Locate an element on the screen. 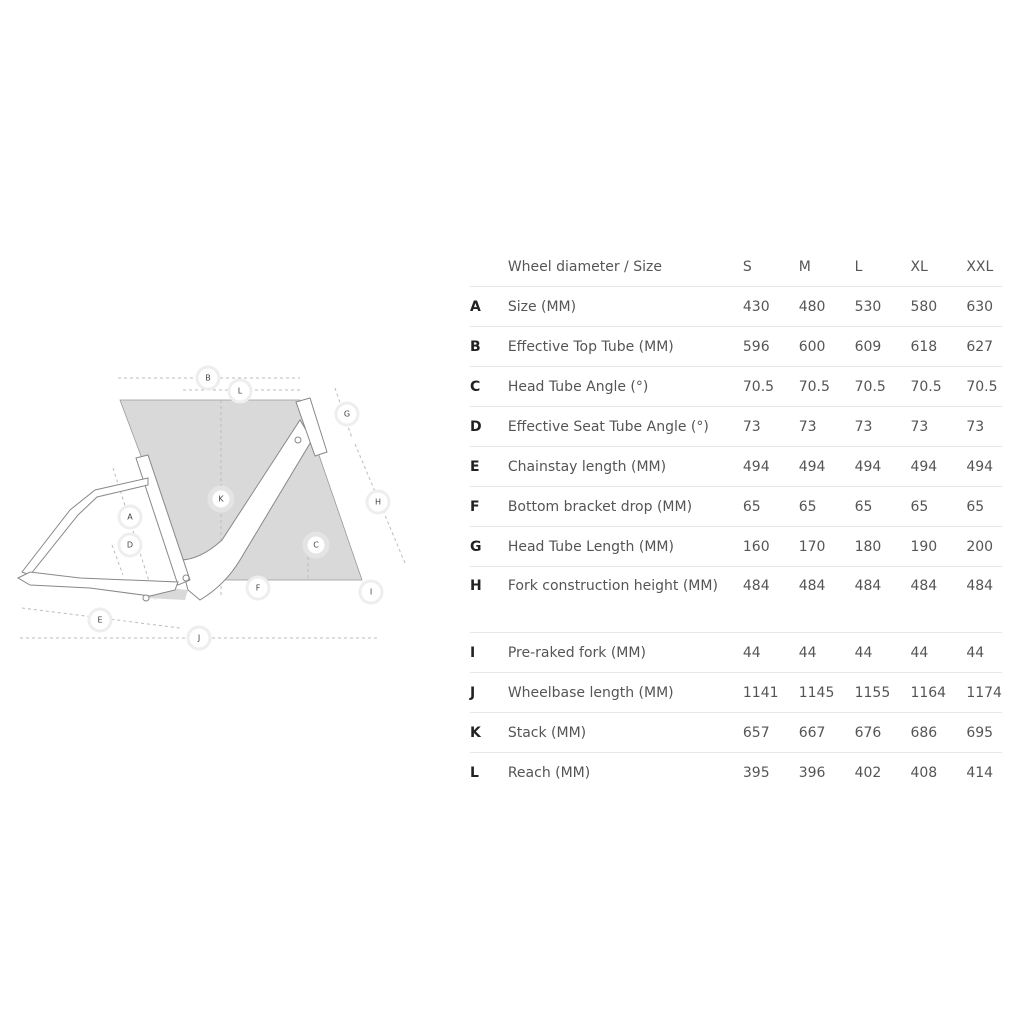  row-value: 190 is located at coordinates (938, 546).